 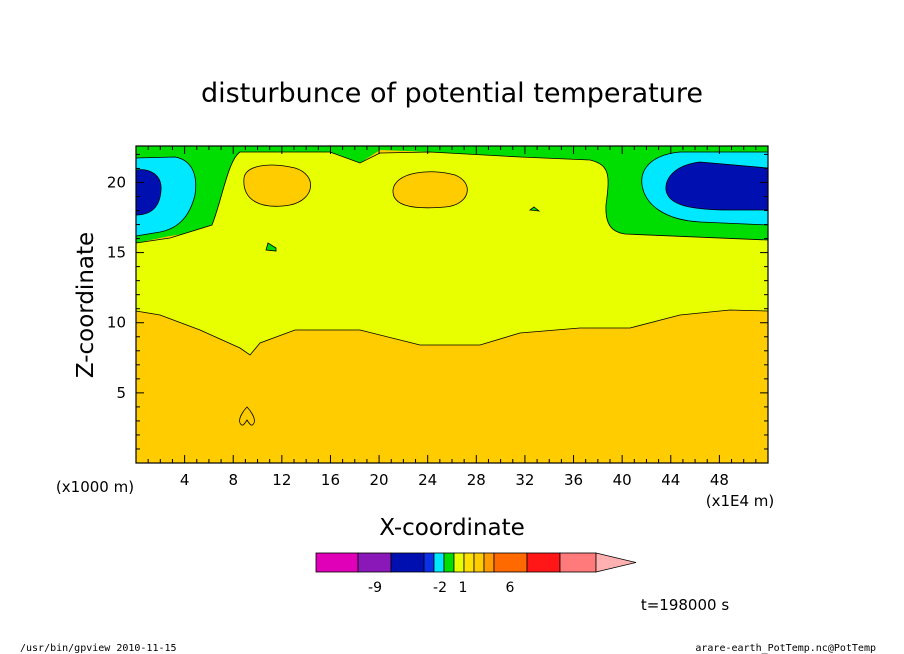 I want to click on colorbar-arrow, so click(x=616, y=562).